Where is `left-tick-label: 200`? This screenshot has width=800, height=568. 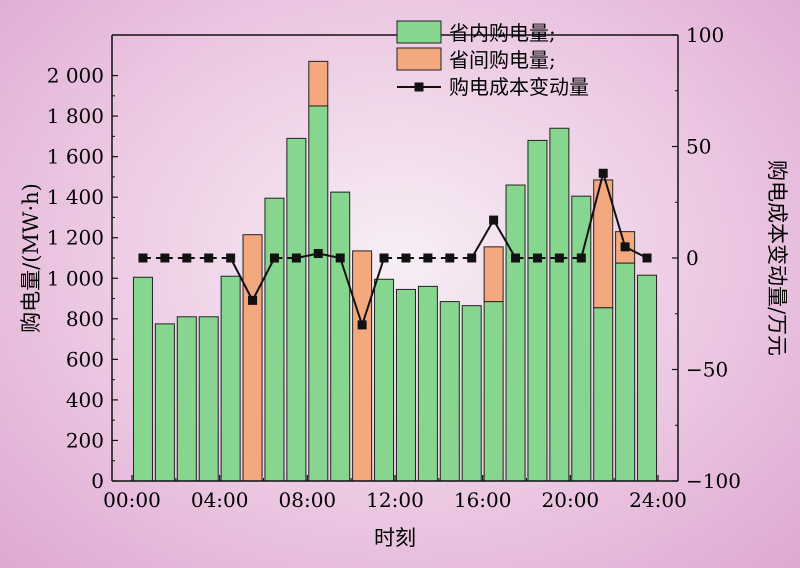
left-tick-label: 200 is located at coordinates (85, 440).